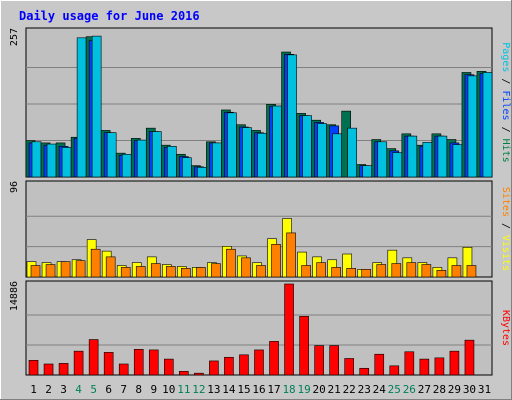 This screenshot has height=400, width=512. What do you see at coordinates (14, 187) in the screenshot?
I see `y-max-label: 96` at bounding box center [14, 187].